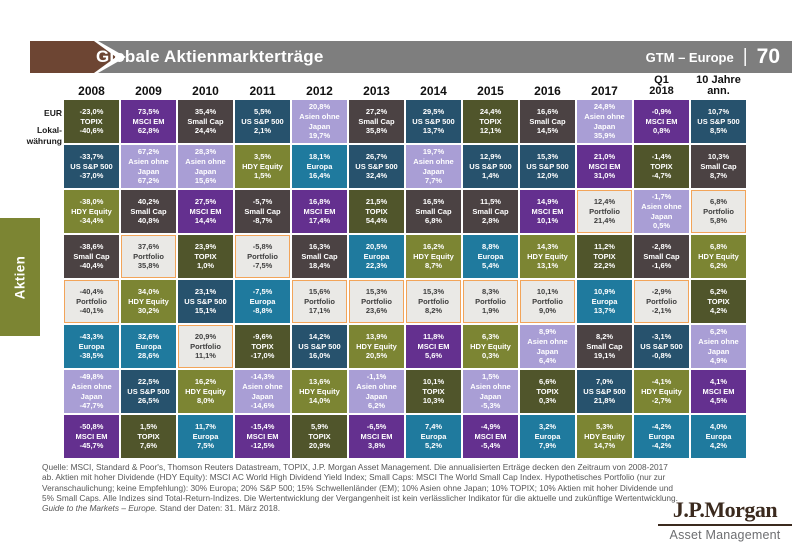 The image size is (800, 554). Describe the element at coordinates (433, 181) in the screenshot. I see `local-return: 7,7%` at that location.